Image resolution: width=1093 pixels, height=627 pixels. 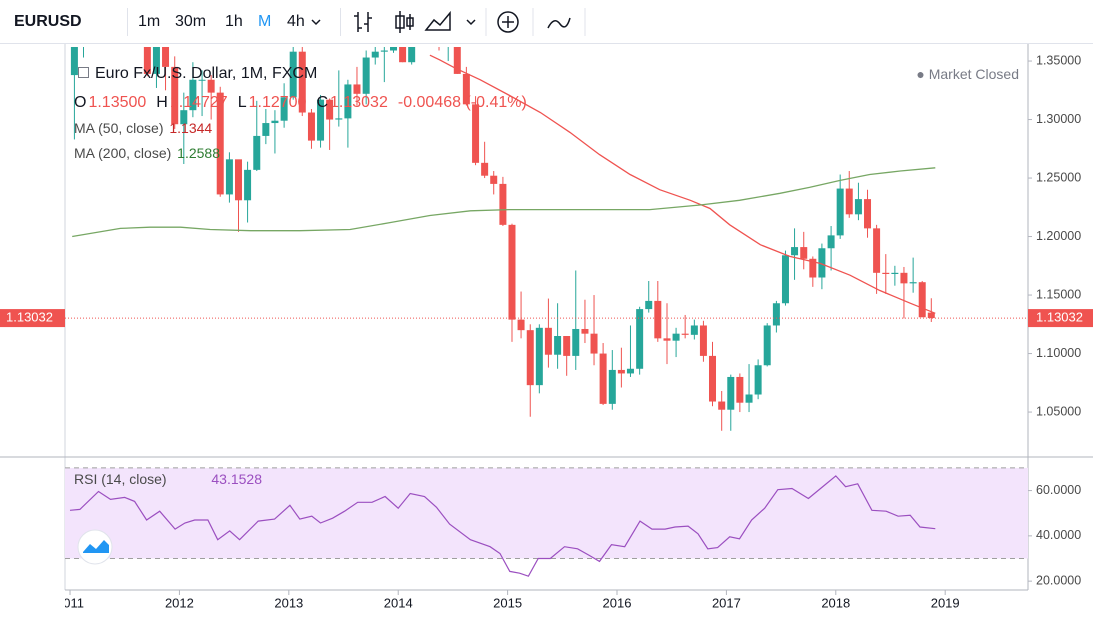 I want to click on indicator-value: 1.2588, so click(x=198, y=153).